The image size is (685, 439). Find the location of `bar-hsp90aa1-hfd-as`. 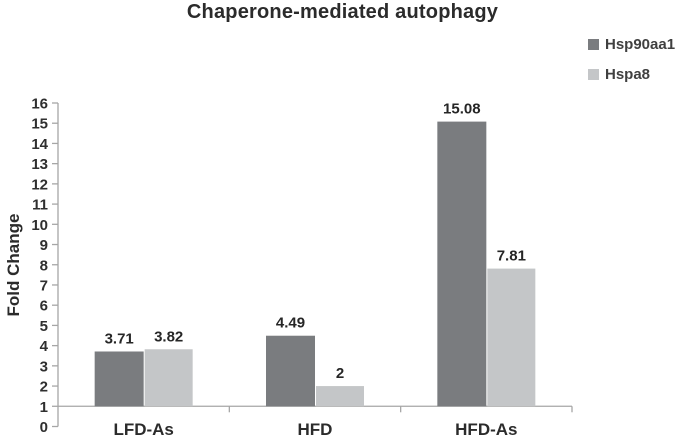

bar-hsp90aa1-hfd-as is located at coordinates (462, 264).